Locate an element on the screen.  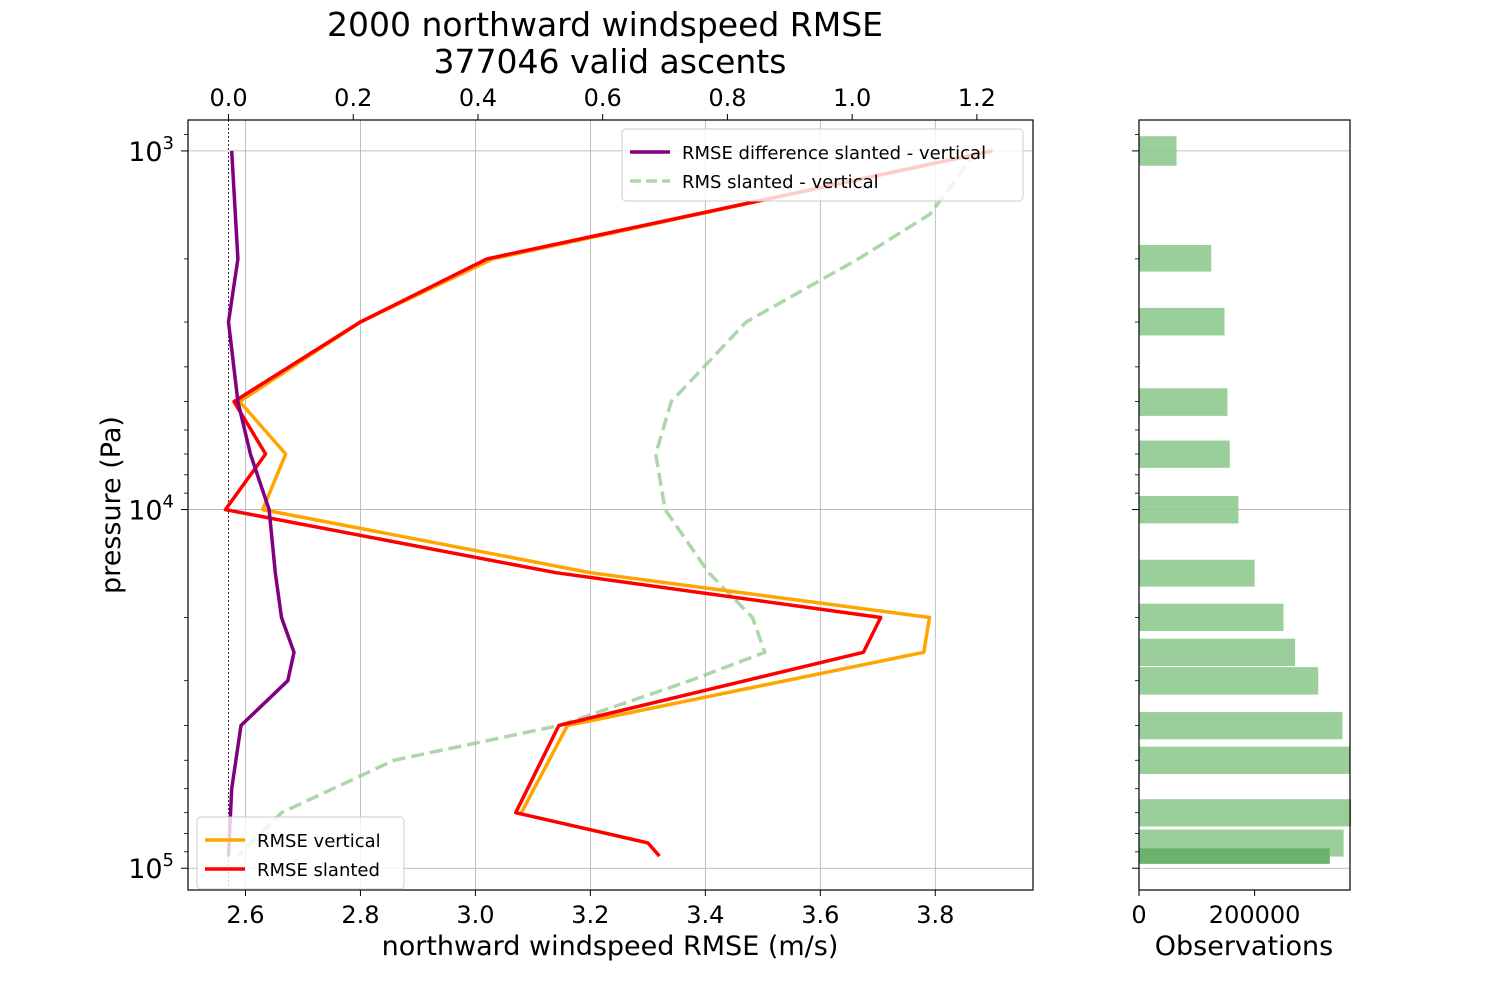
observations-plot-frame is located at coordinates (1244, 505).